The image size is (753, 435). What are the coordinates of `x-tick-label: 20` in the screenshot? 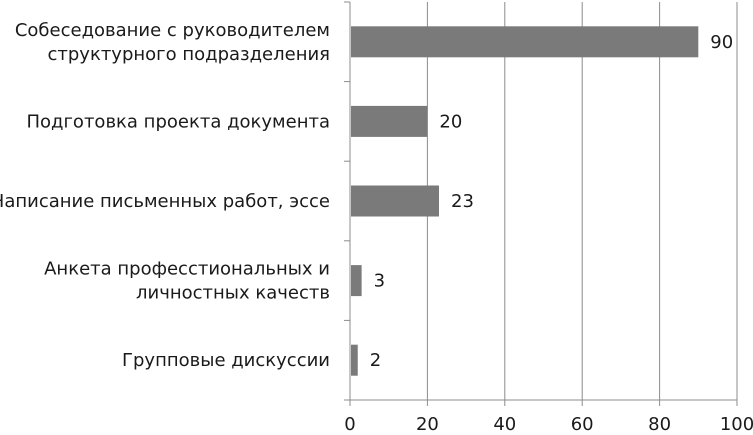 It's located at (427, 424).